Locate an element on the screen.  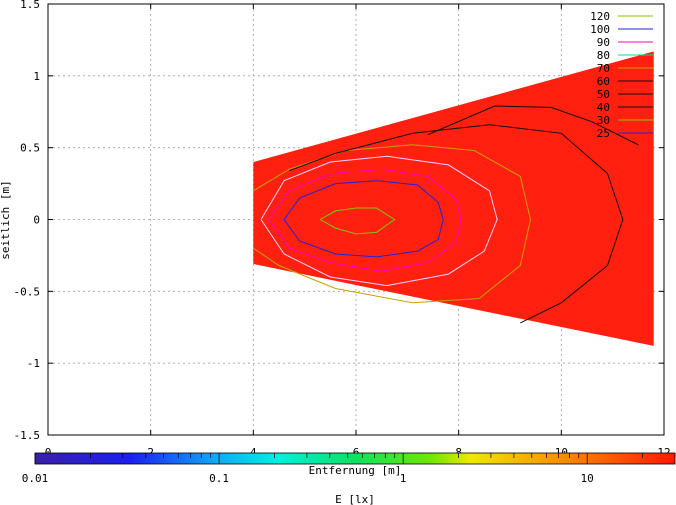
x-tick-label: 0 is located at coordinates (48, 452).